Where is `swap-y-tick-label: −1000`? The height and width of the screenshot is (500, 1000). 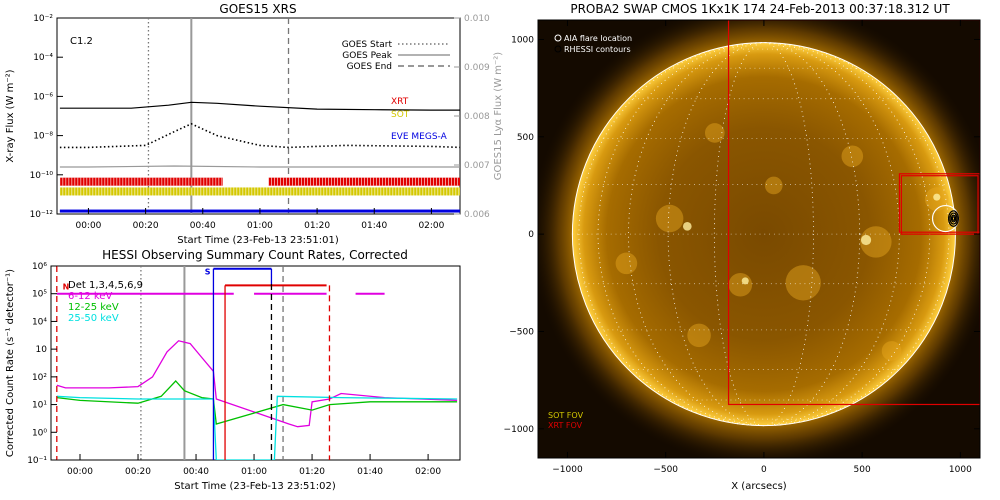 swap-y-tick-label: −1000 is located at coordinates (519, 430).